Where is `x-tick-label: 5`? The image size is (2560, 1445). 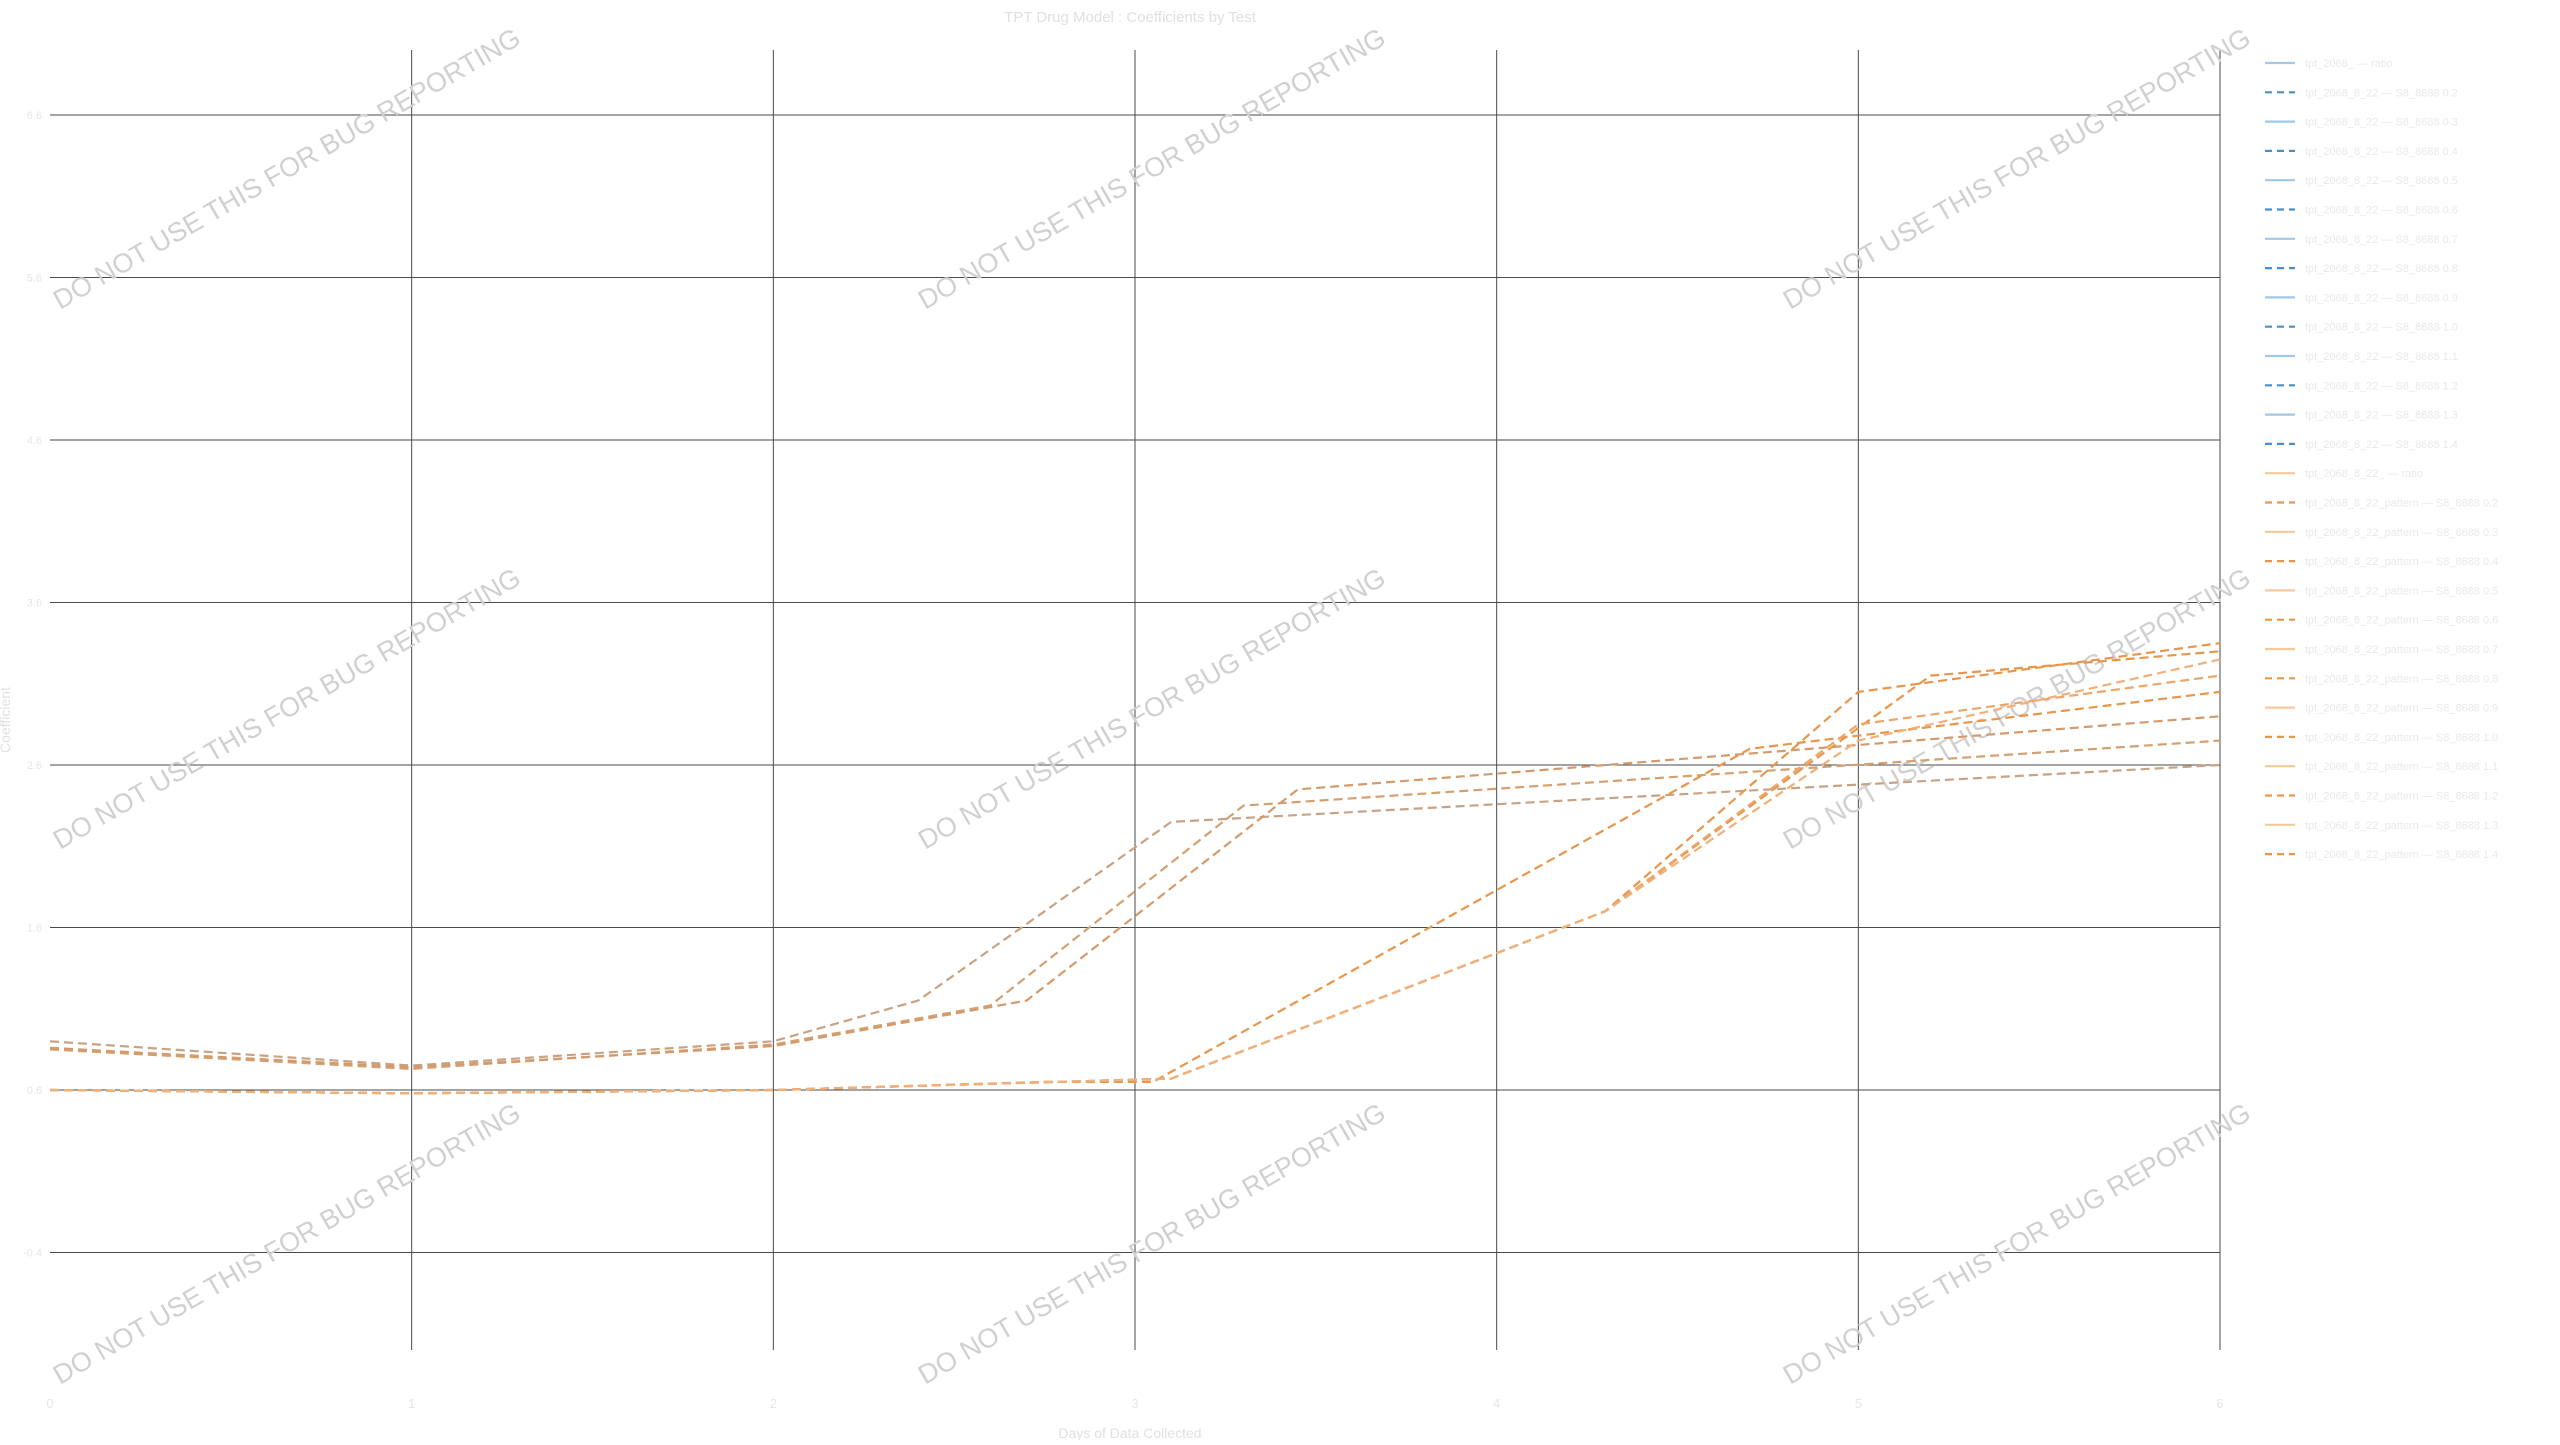 x-tick-label: 5 is located at coordinates (1858, 1403).